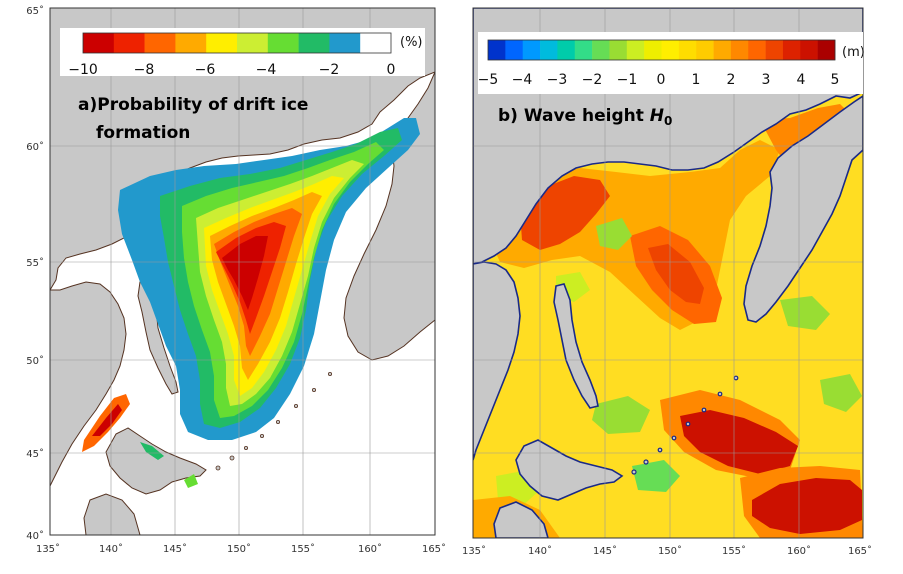 The image size is (903, 574). I want to click on kuril-islands-b, so click(685, 425).